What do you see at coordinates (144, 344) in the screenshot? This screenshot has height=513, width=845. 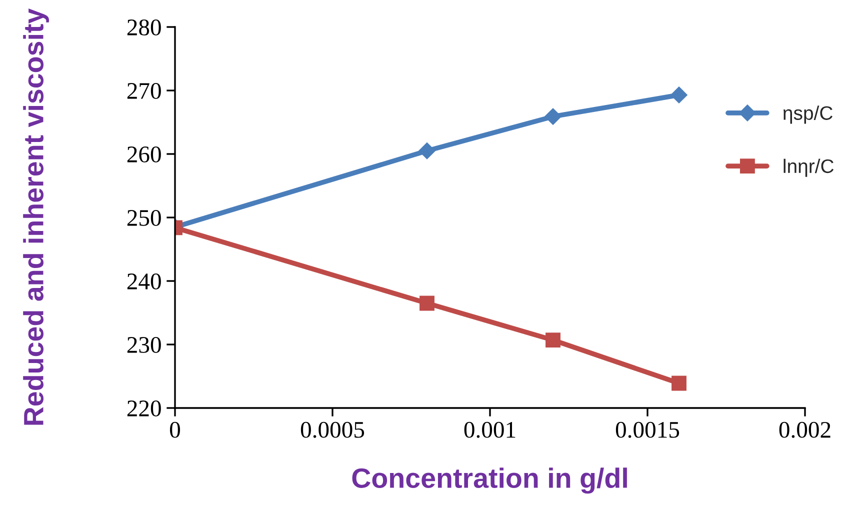 I see `y-tick-label: 230` at bounding box center [144, 344].